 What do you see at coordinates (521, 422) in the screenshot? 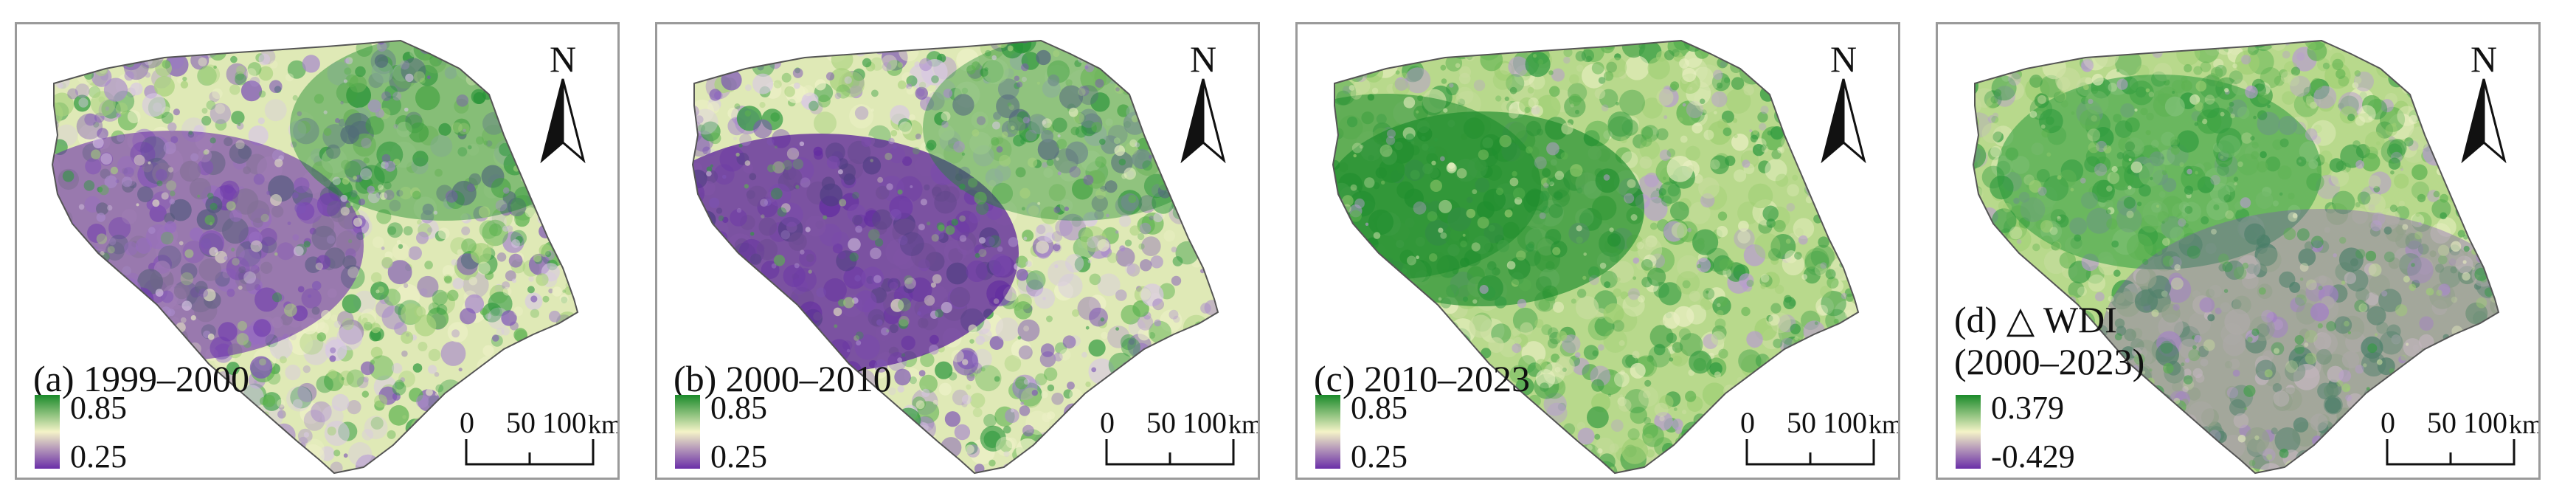
I see `scale-tick-50: 50` at bounding box center [521, 422].